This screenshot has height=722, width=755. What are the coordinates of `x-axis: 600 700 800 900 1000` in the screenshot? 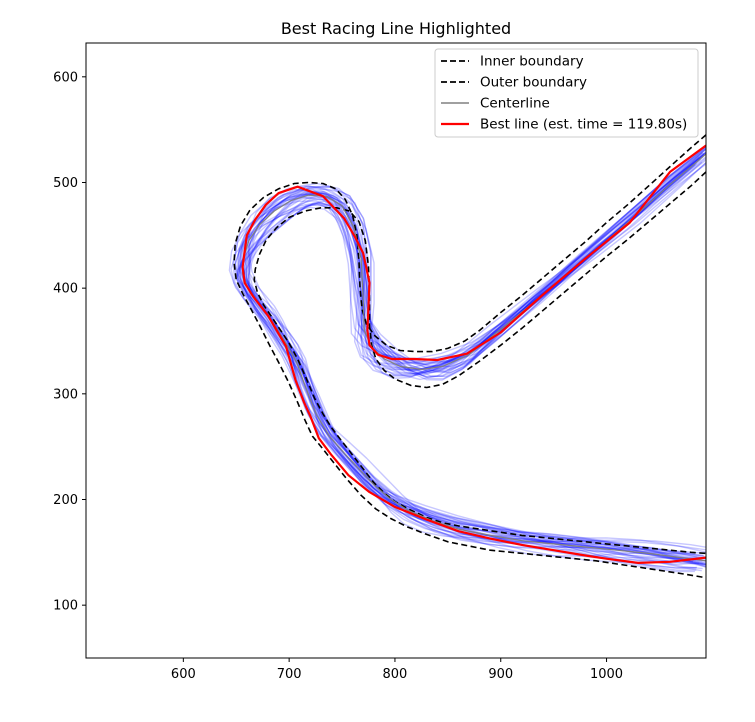 It's located at (397, 670).